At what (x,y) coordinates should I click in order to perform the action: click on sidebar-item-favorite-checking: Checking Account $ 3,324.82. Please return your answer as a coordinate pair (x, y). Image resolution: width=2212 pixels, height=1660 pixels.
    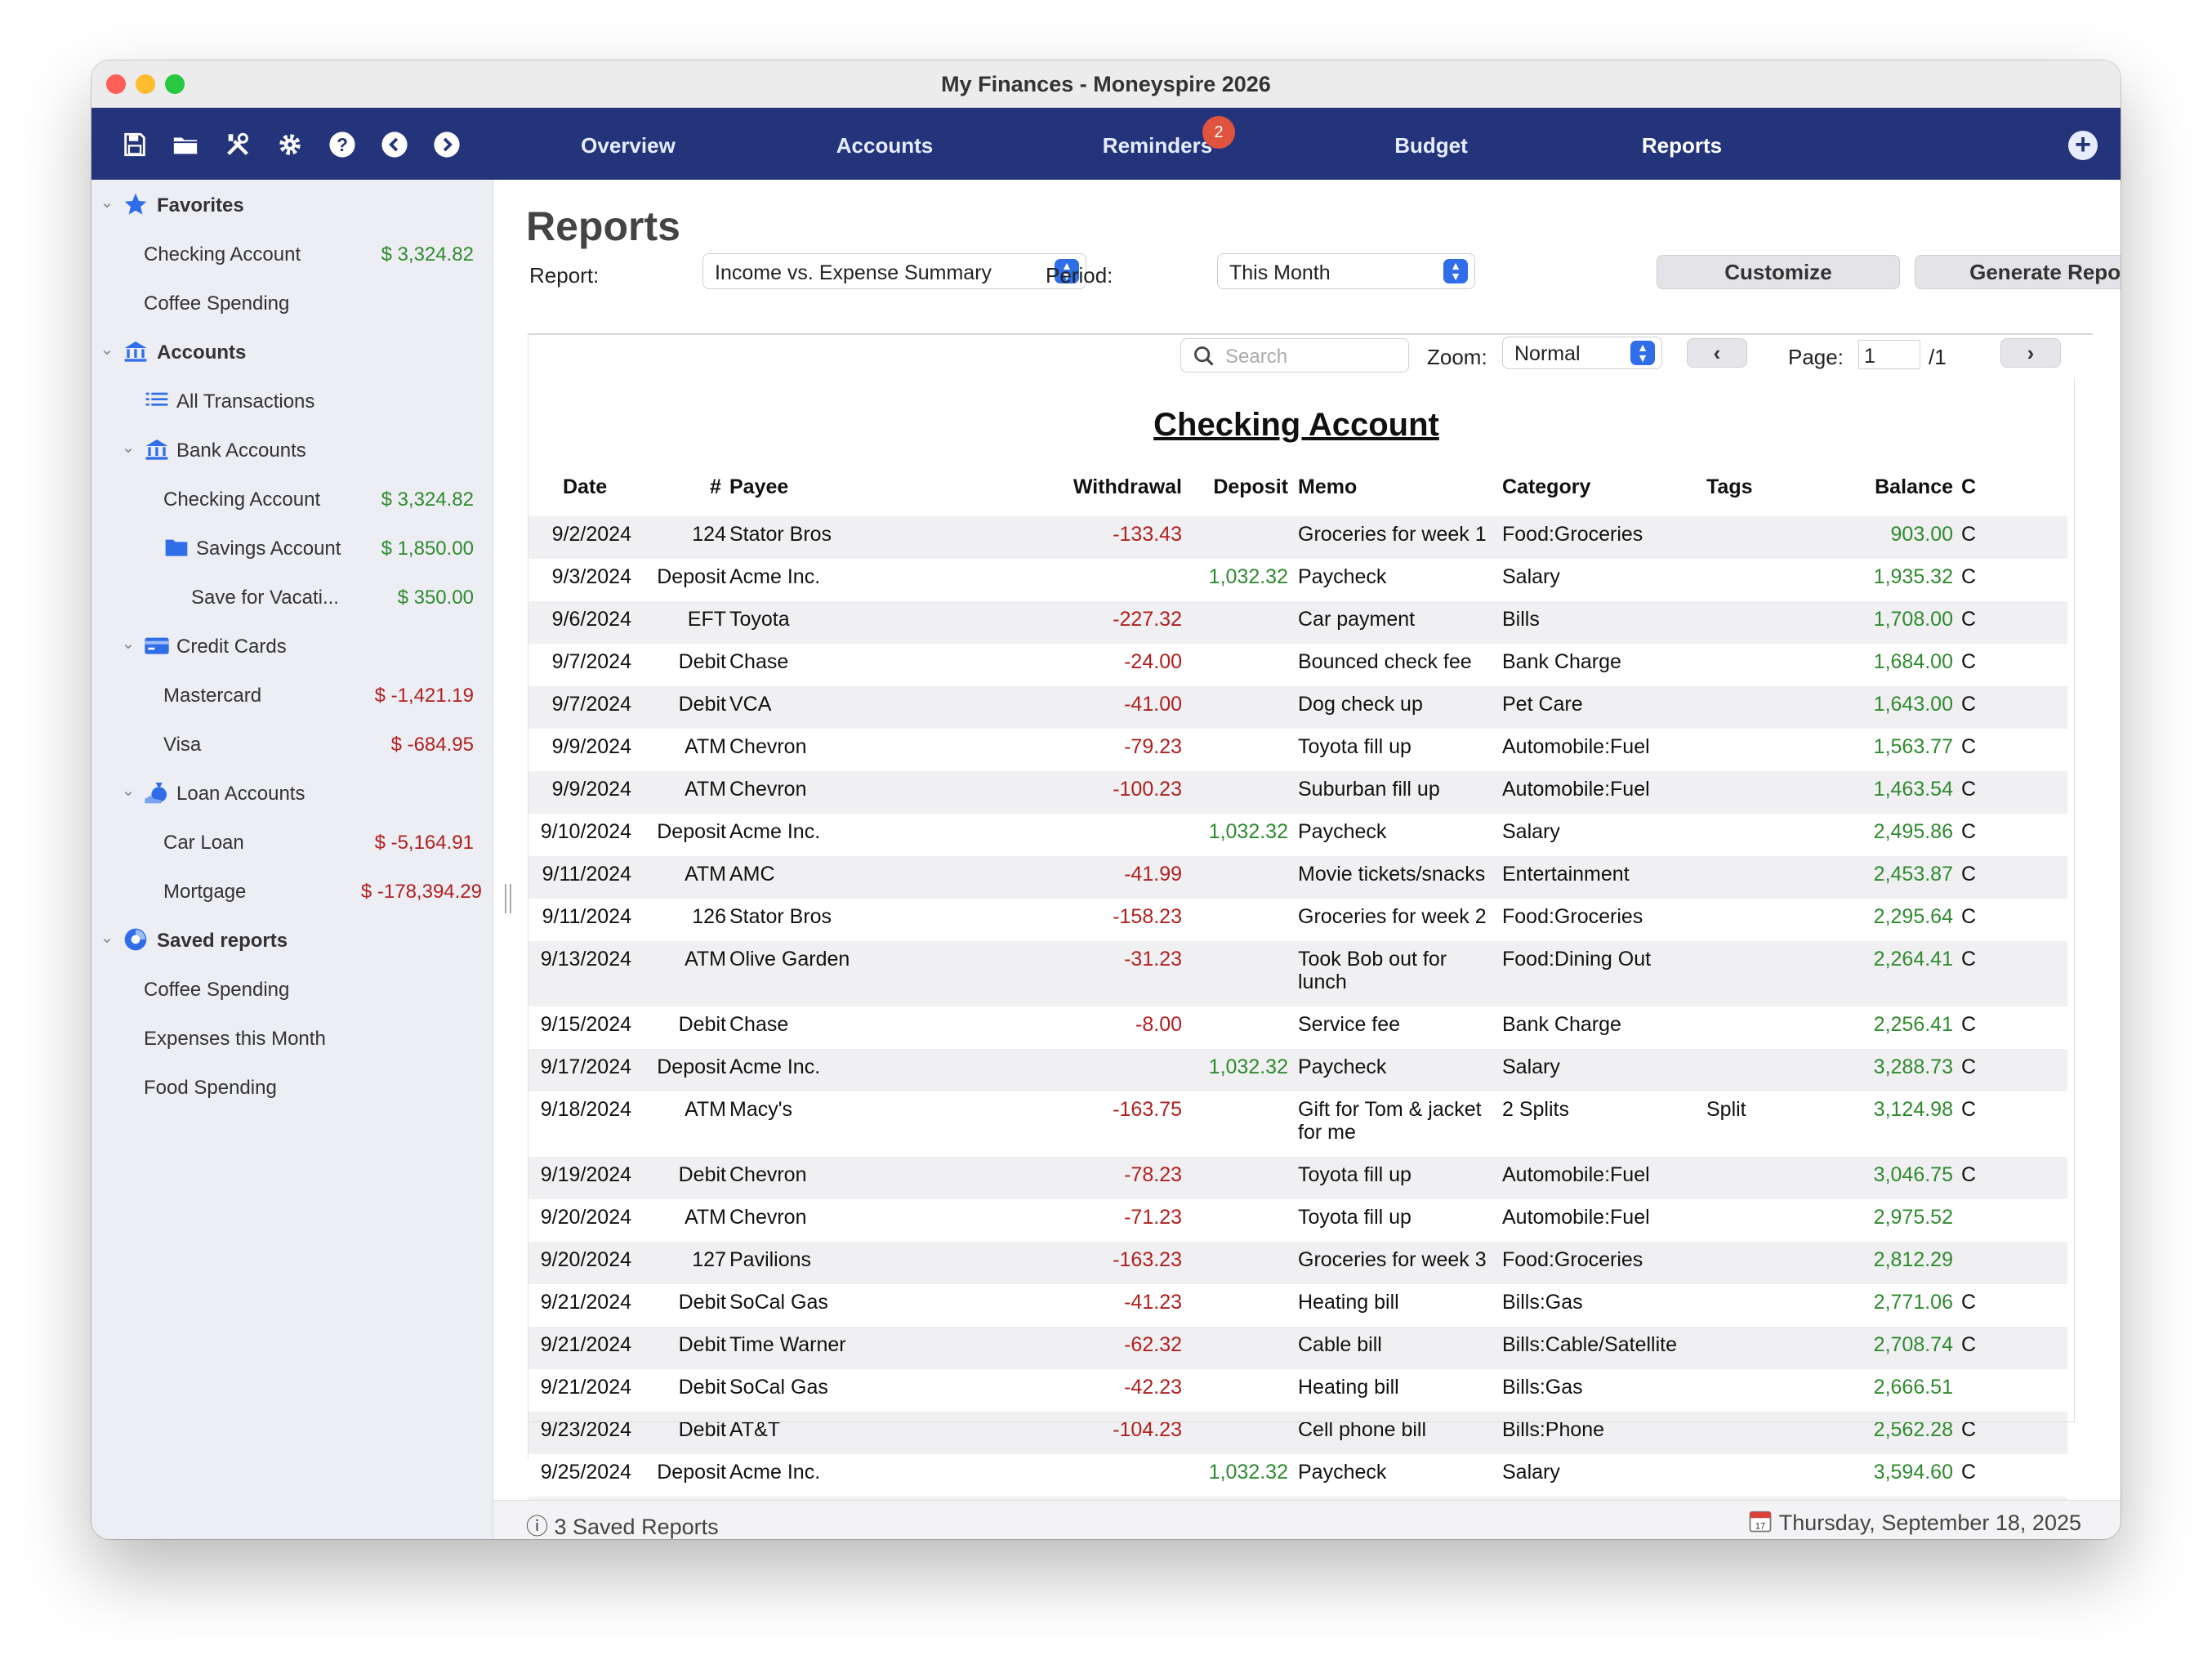
    Looking at the image, I should click on (309, 254).